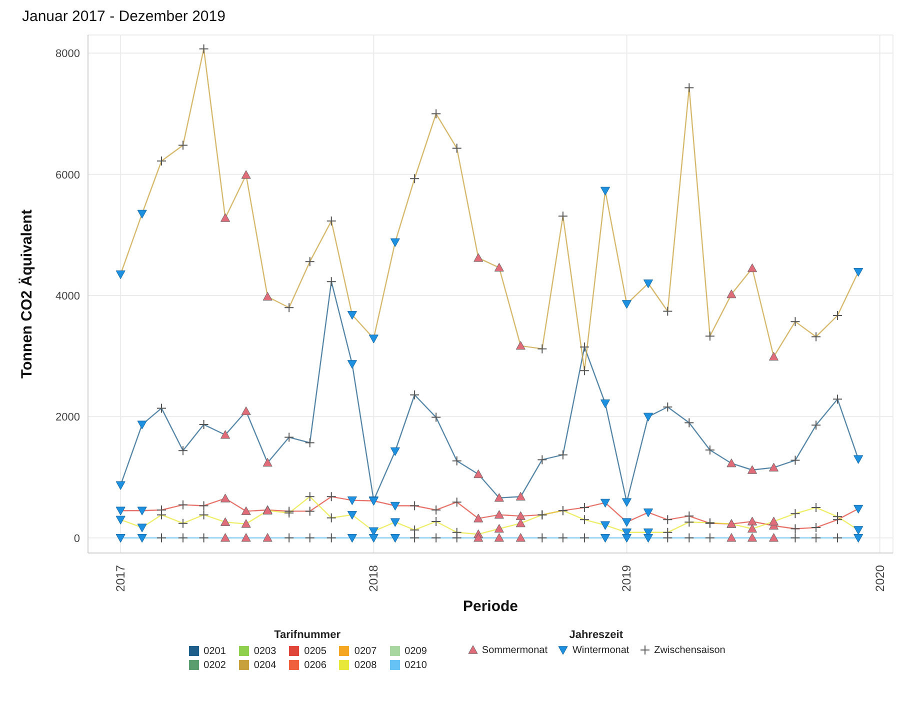  Describe the element at coordinates (215, 651) in the screenshot. I see `legend-label: 0201` at that location.